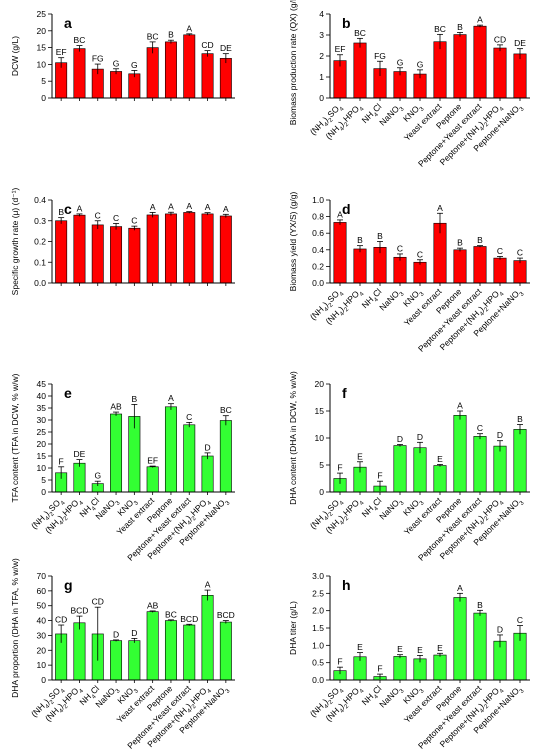  Describe the element at coordinates (293, 628) in the screenshot. I see `y-axis-label: DHA titer (g/L)` at that location.